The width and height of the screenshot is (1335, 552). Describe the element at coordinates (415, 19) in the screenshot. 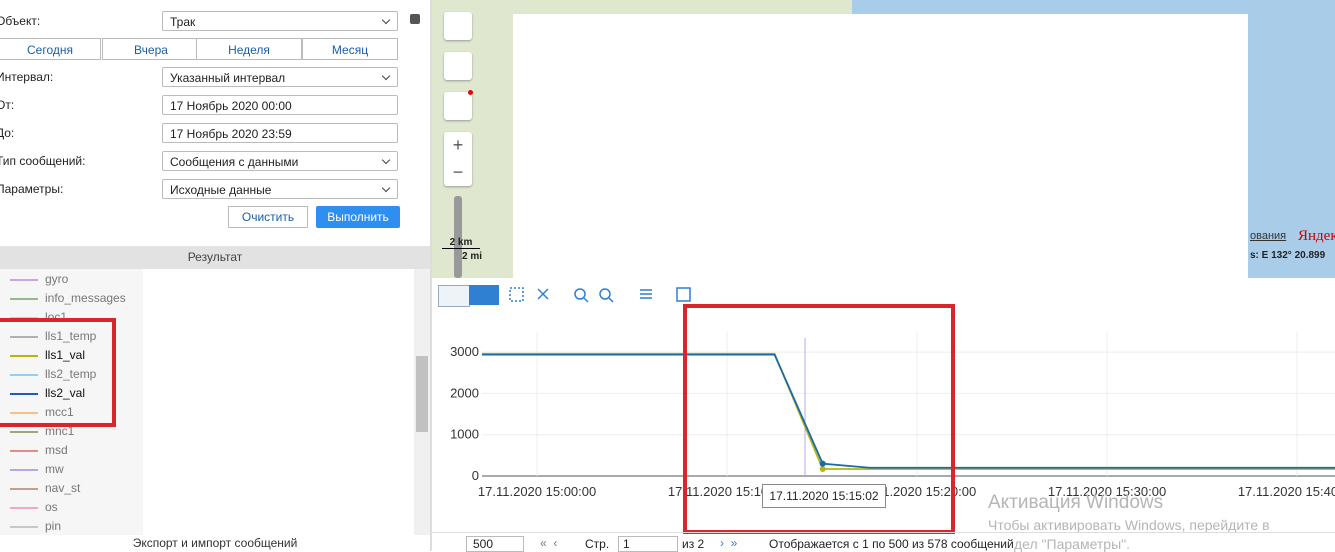

I see `settings-icon` at that location.